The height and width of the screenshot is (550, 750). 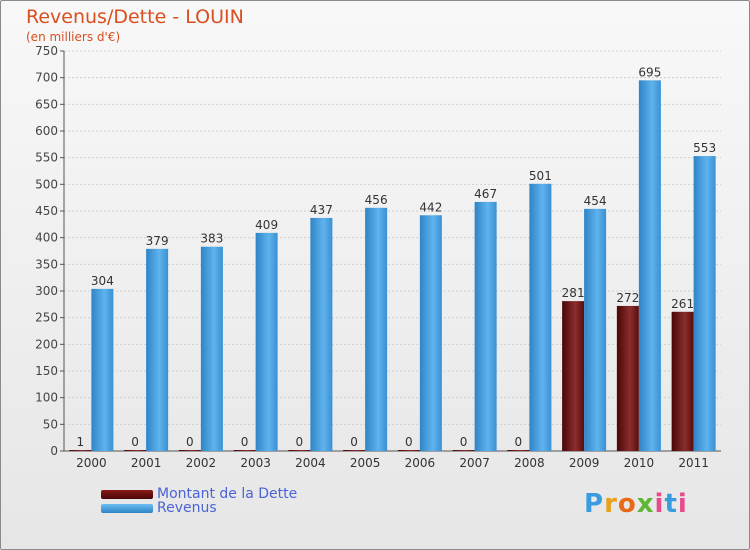 I want to click on x-tick-label: 2004, so click(x=310, y=463).